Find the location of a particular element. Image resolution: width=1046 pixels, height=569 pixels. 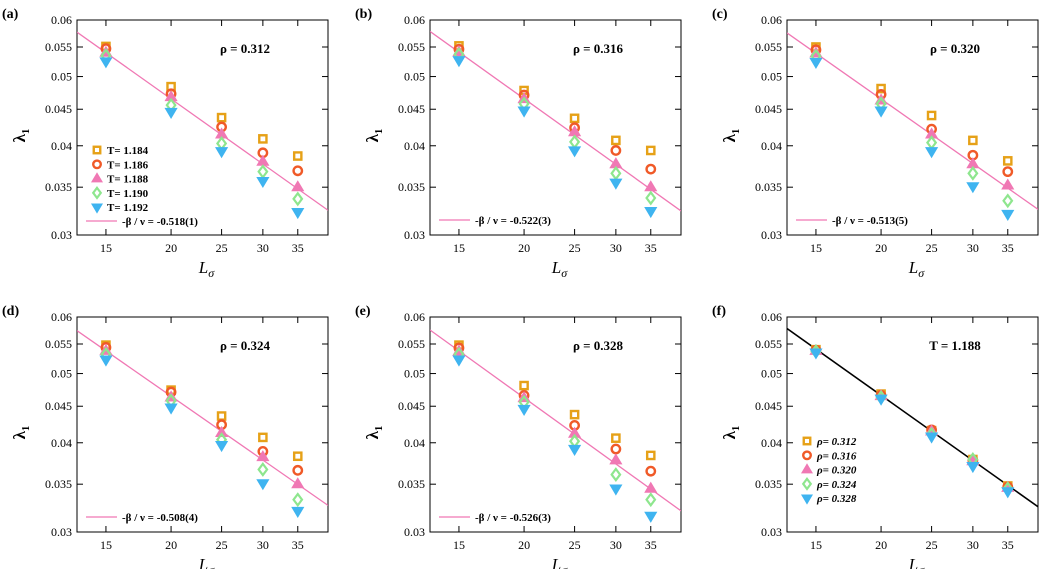

x-tick-label: 20 is located at coordinates (881, 545).